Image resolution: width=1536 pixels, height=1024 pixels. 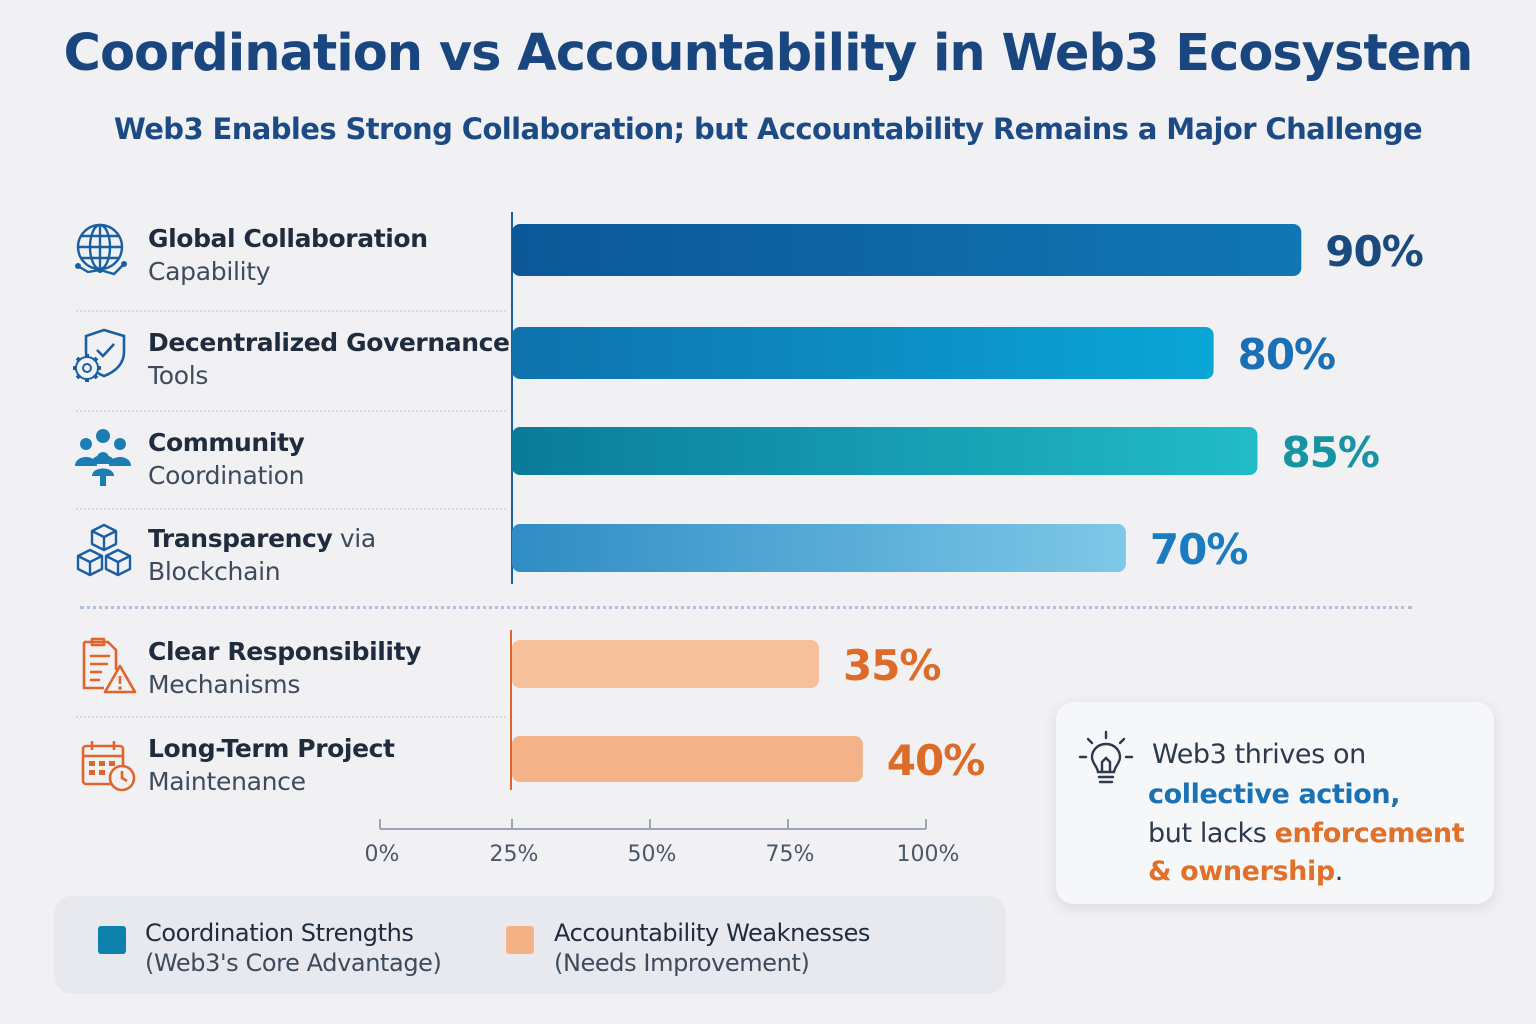 I want to click on category-label-2: Decentralized Governance Tools, so click(x=329, y=359).